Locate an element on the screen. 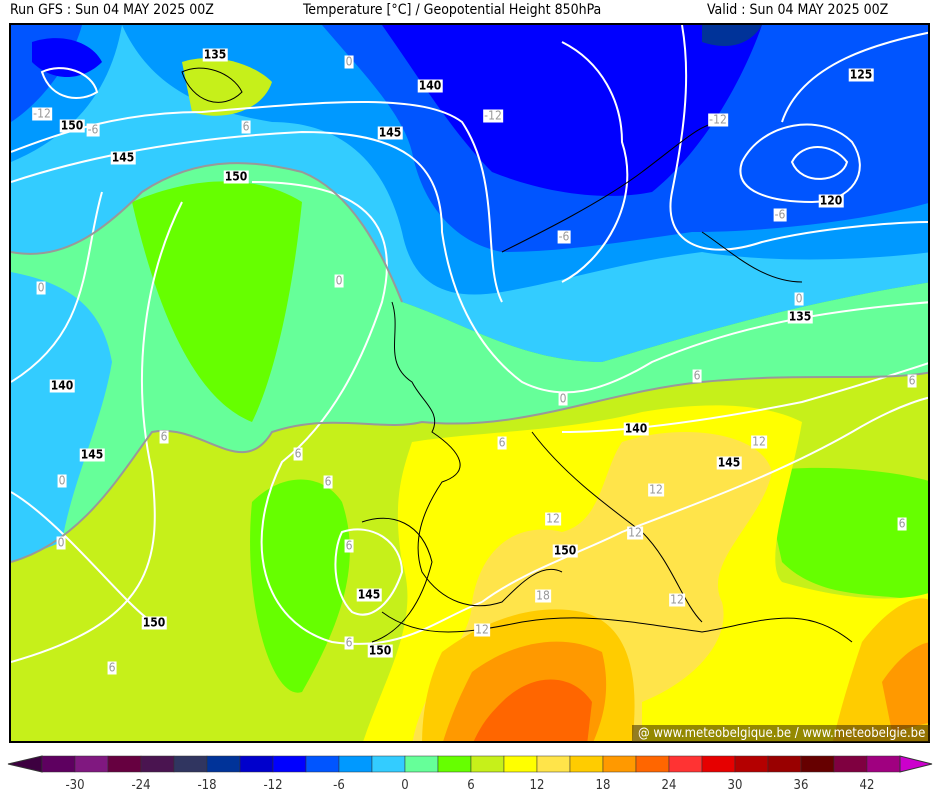 The image size is (940, 800). colorbar-tick-label: 12 is located at coordinates (537, 785).